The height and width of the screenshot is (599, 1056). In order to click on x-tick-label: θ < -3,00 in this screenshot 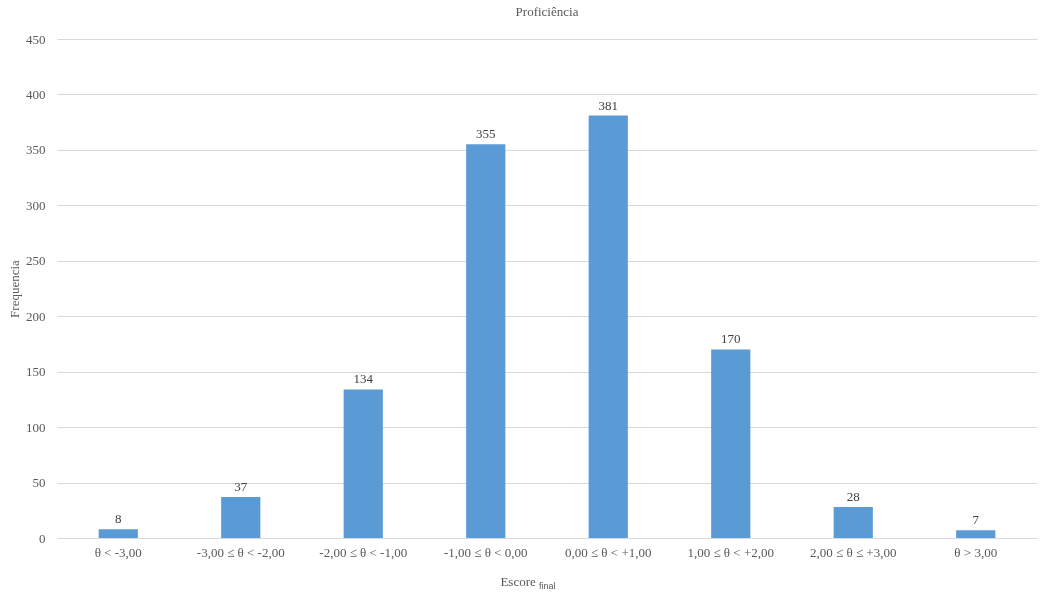, I will do `click(118, 552)`.